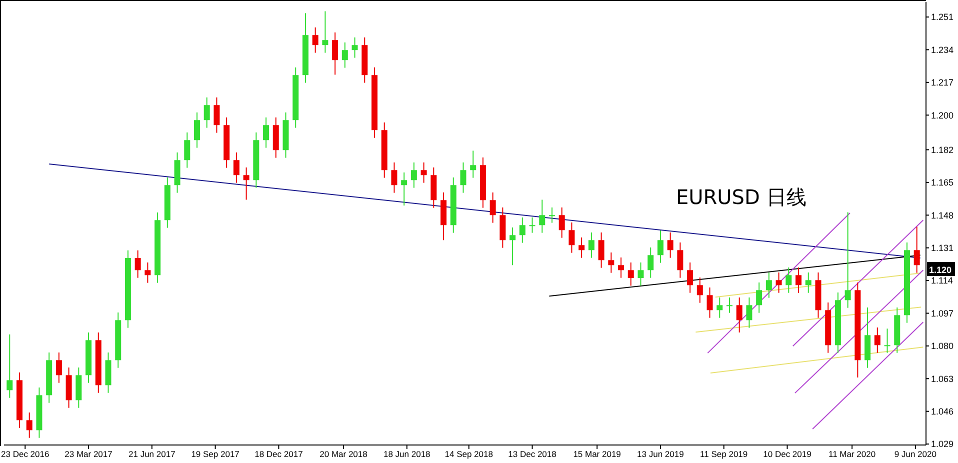 The image size is (958, 463). Describe the element at coordinates (942, 248) in the screenshot. I see `y-tick-label: 1.131` at that location.